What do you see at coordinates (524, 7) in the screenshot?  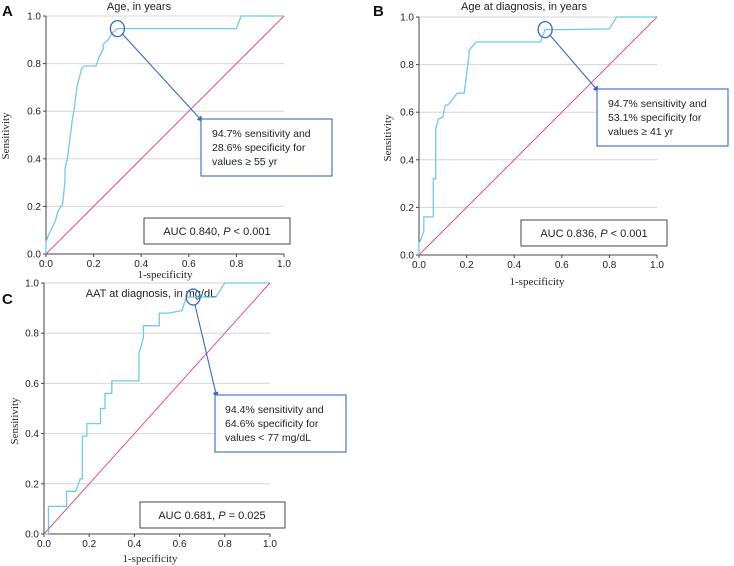 I see `chart-title: Age at diagnosis, in years` at bounding box center [524, 7].